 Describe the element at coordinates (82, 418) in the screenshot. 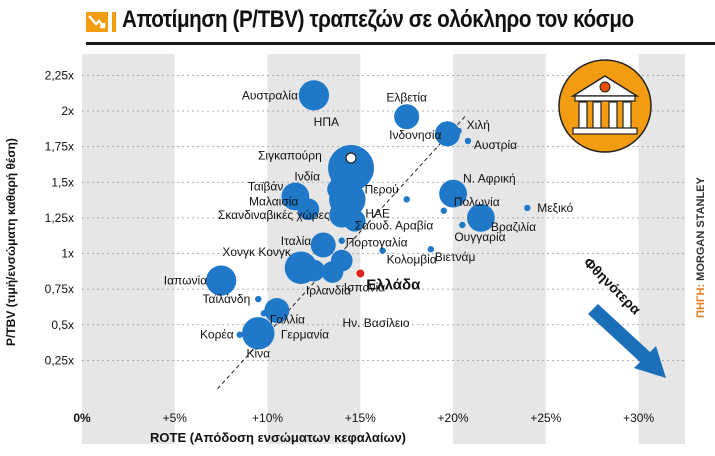

I see `x-tick-label: 0%` at that location.